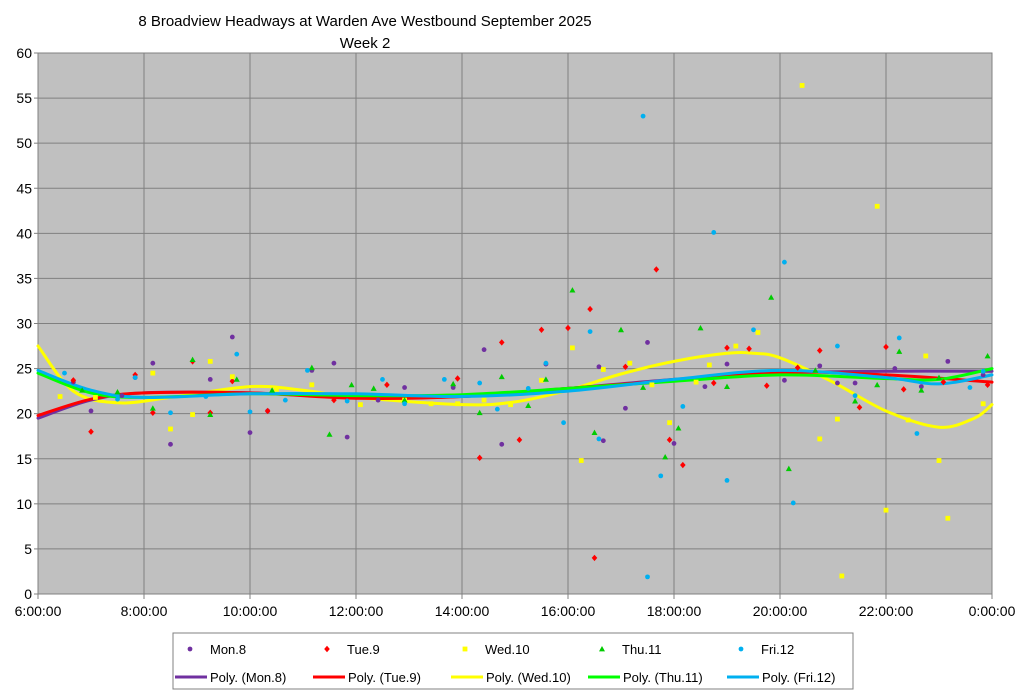  What do you see at coordinates (384, 677) in the screenshot?
I see `legend-label: Poly. (Tue.9)` at bounding box center [384, 677].